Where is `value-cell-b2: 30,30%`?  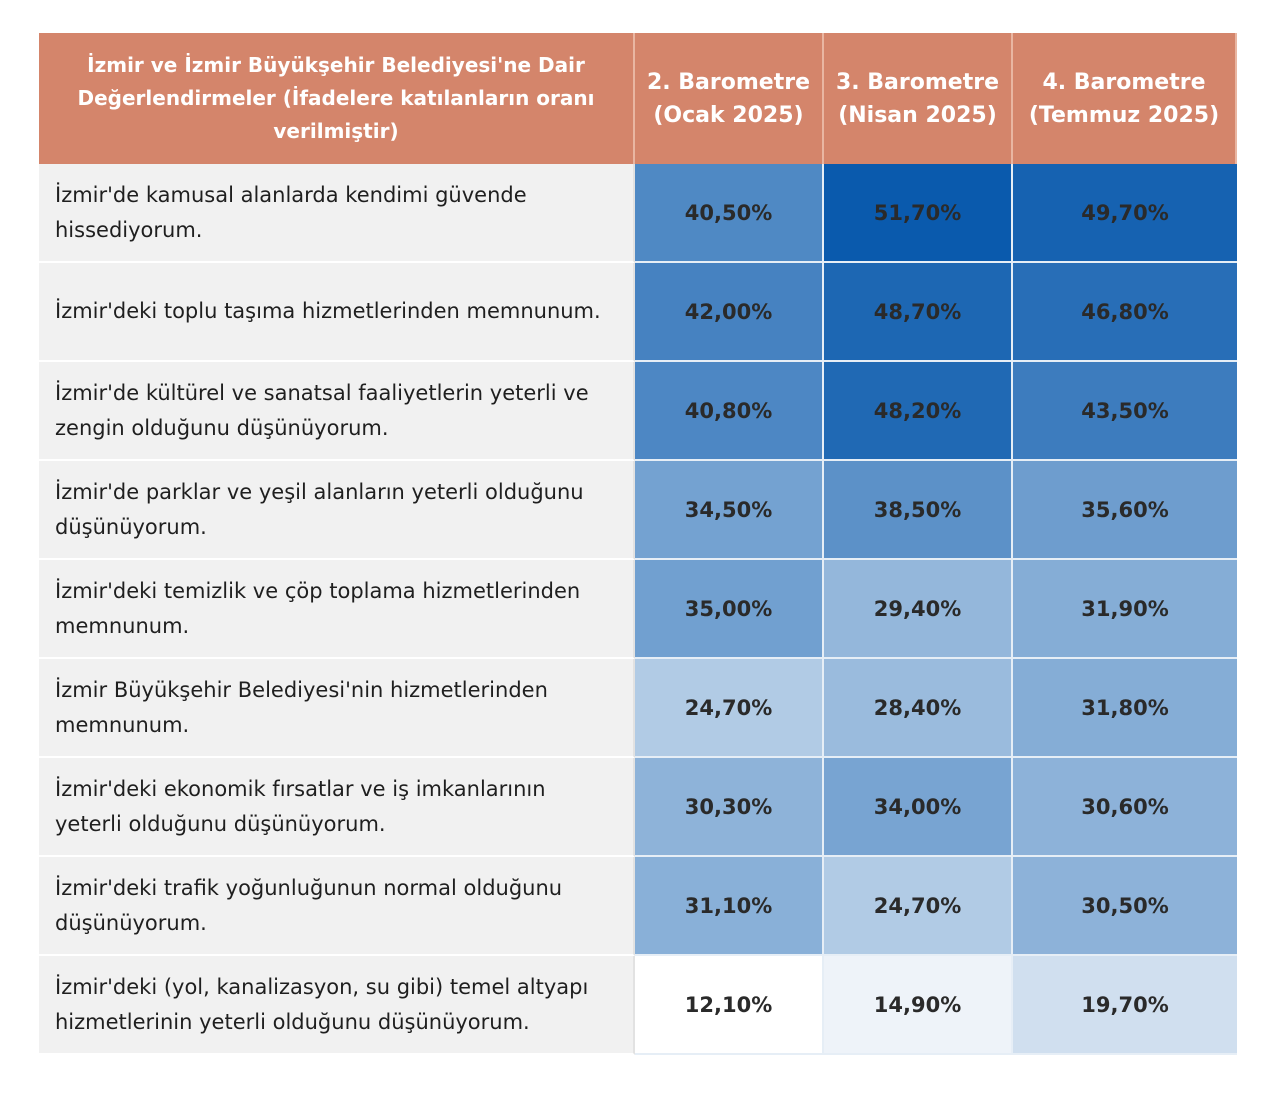 value-cell-b2: 30,30% is located at coordinates (729, 807).